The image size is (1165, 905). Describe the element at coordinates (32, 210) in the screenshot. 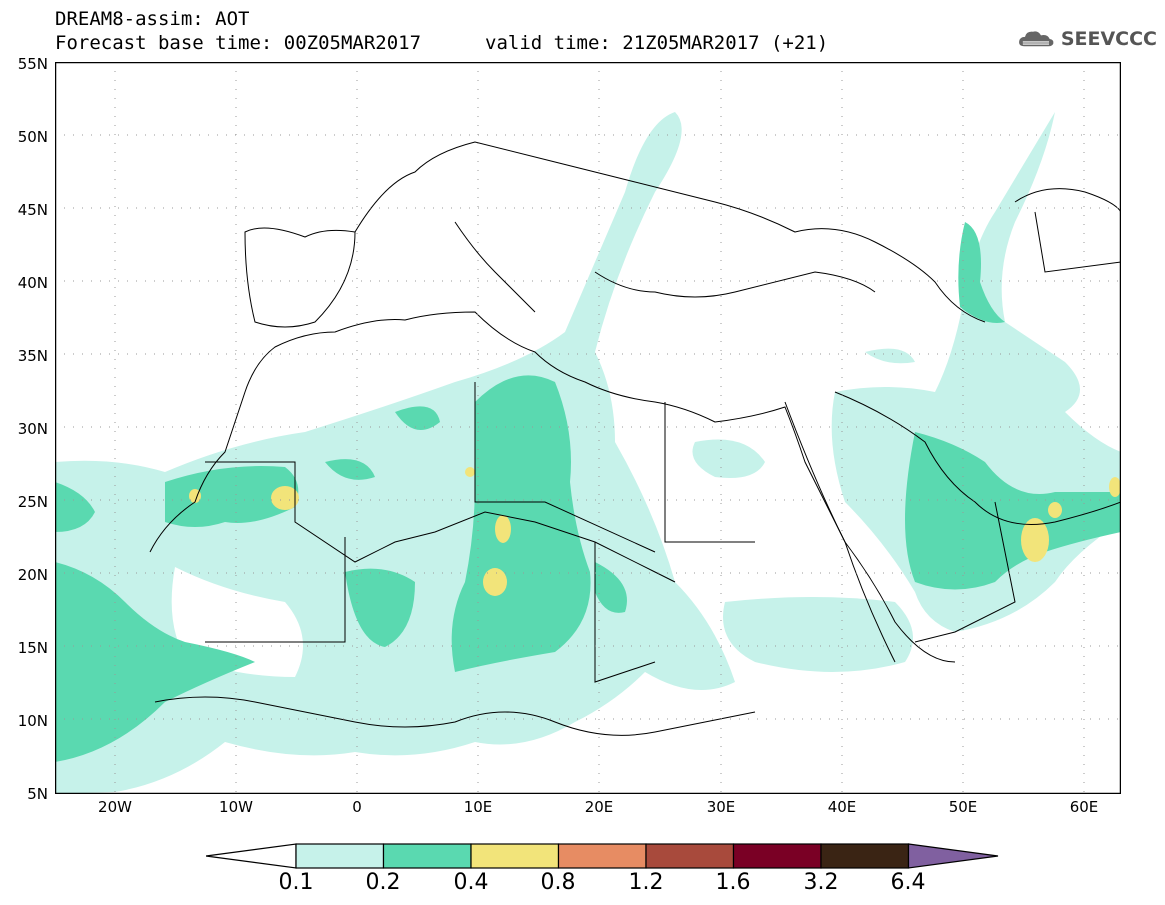

I see `lat-label-45n: 45N` at that location.